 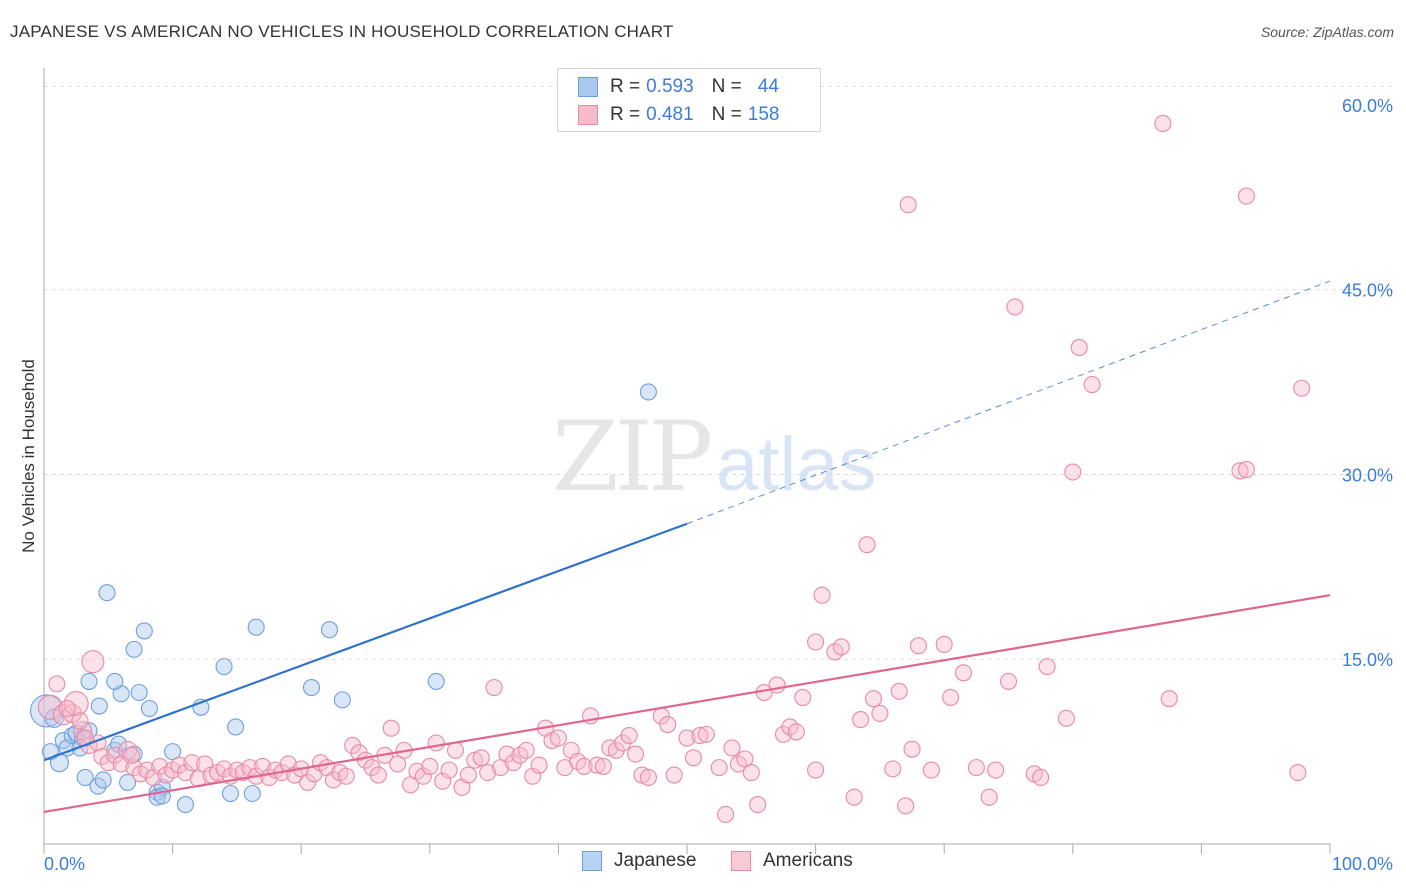 I want to click on trend-line-japanese, so click(x=365, y=642).